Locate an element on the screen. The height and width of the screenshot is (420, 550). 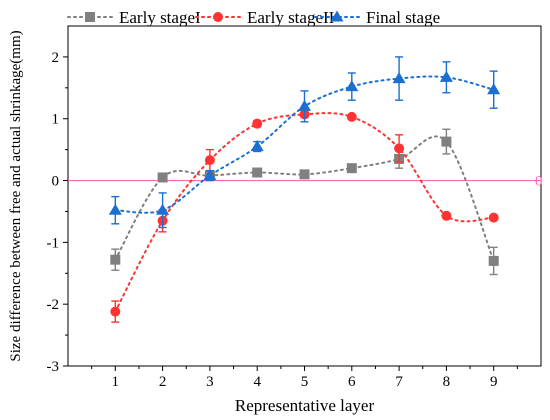
x-tick-label: 9 is located at coordinates (494, 382).